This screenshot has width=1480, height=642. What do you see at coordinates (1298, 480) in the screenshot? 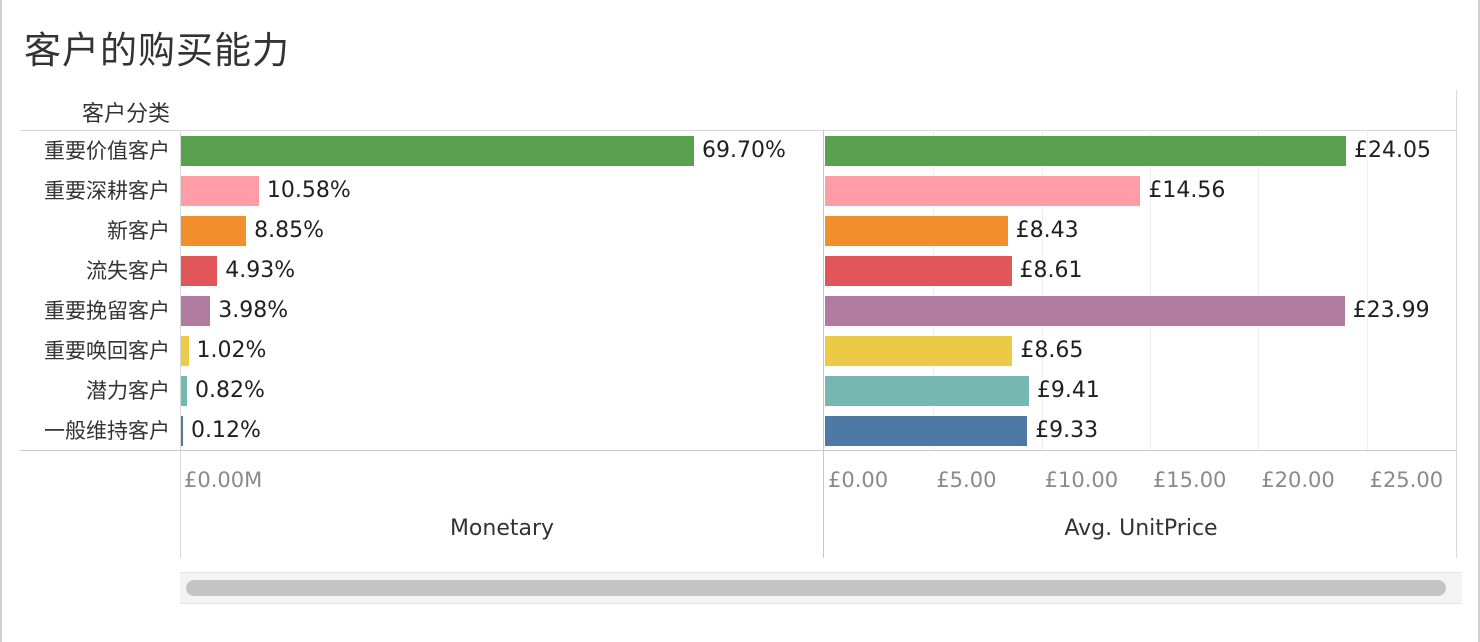
I see `x-tick-label: £20.00` at bounding box center [1298, 480].